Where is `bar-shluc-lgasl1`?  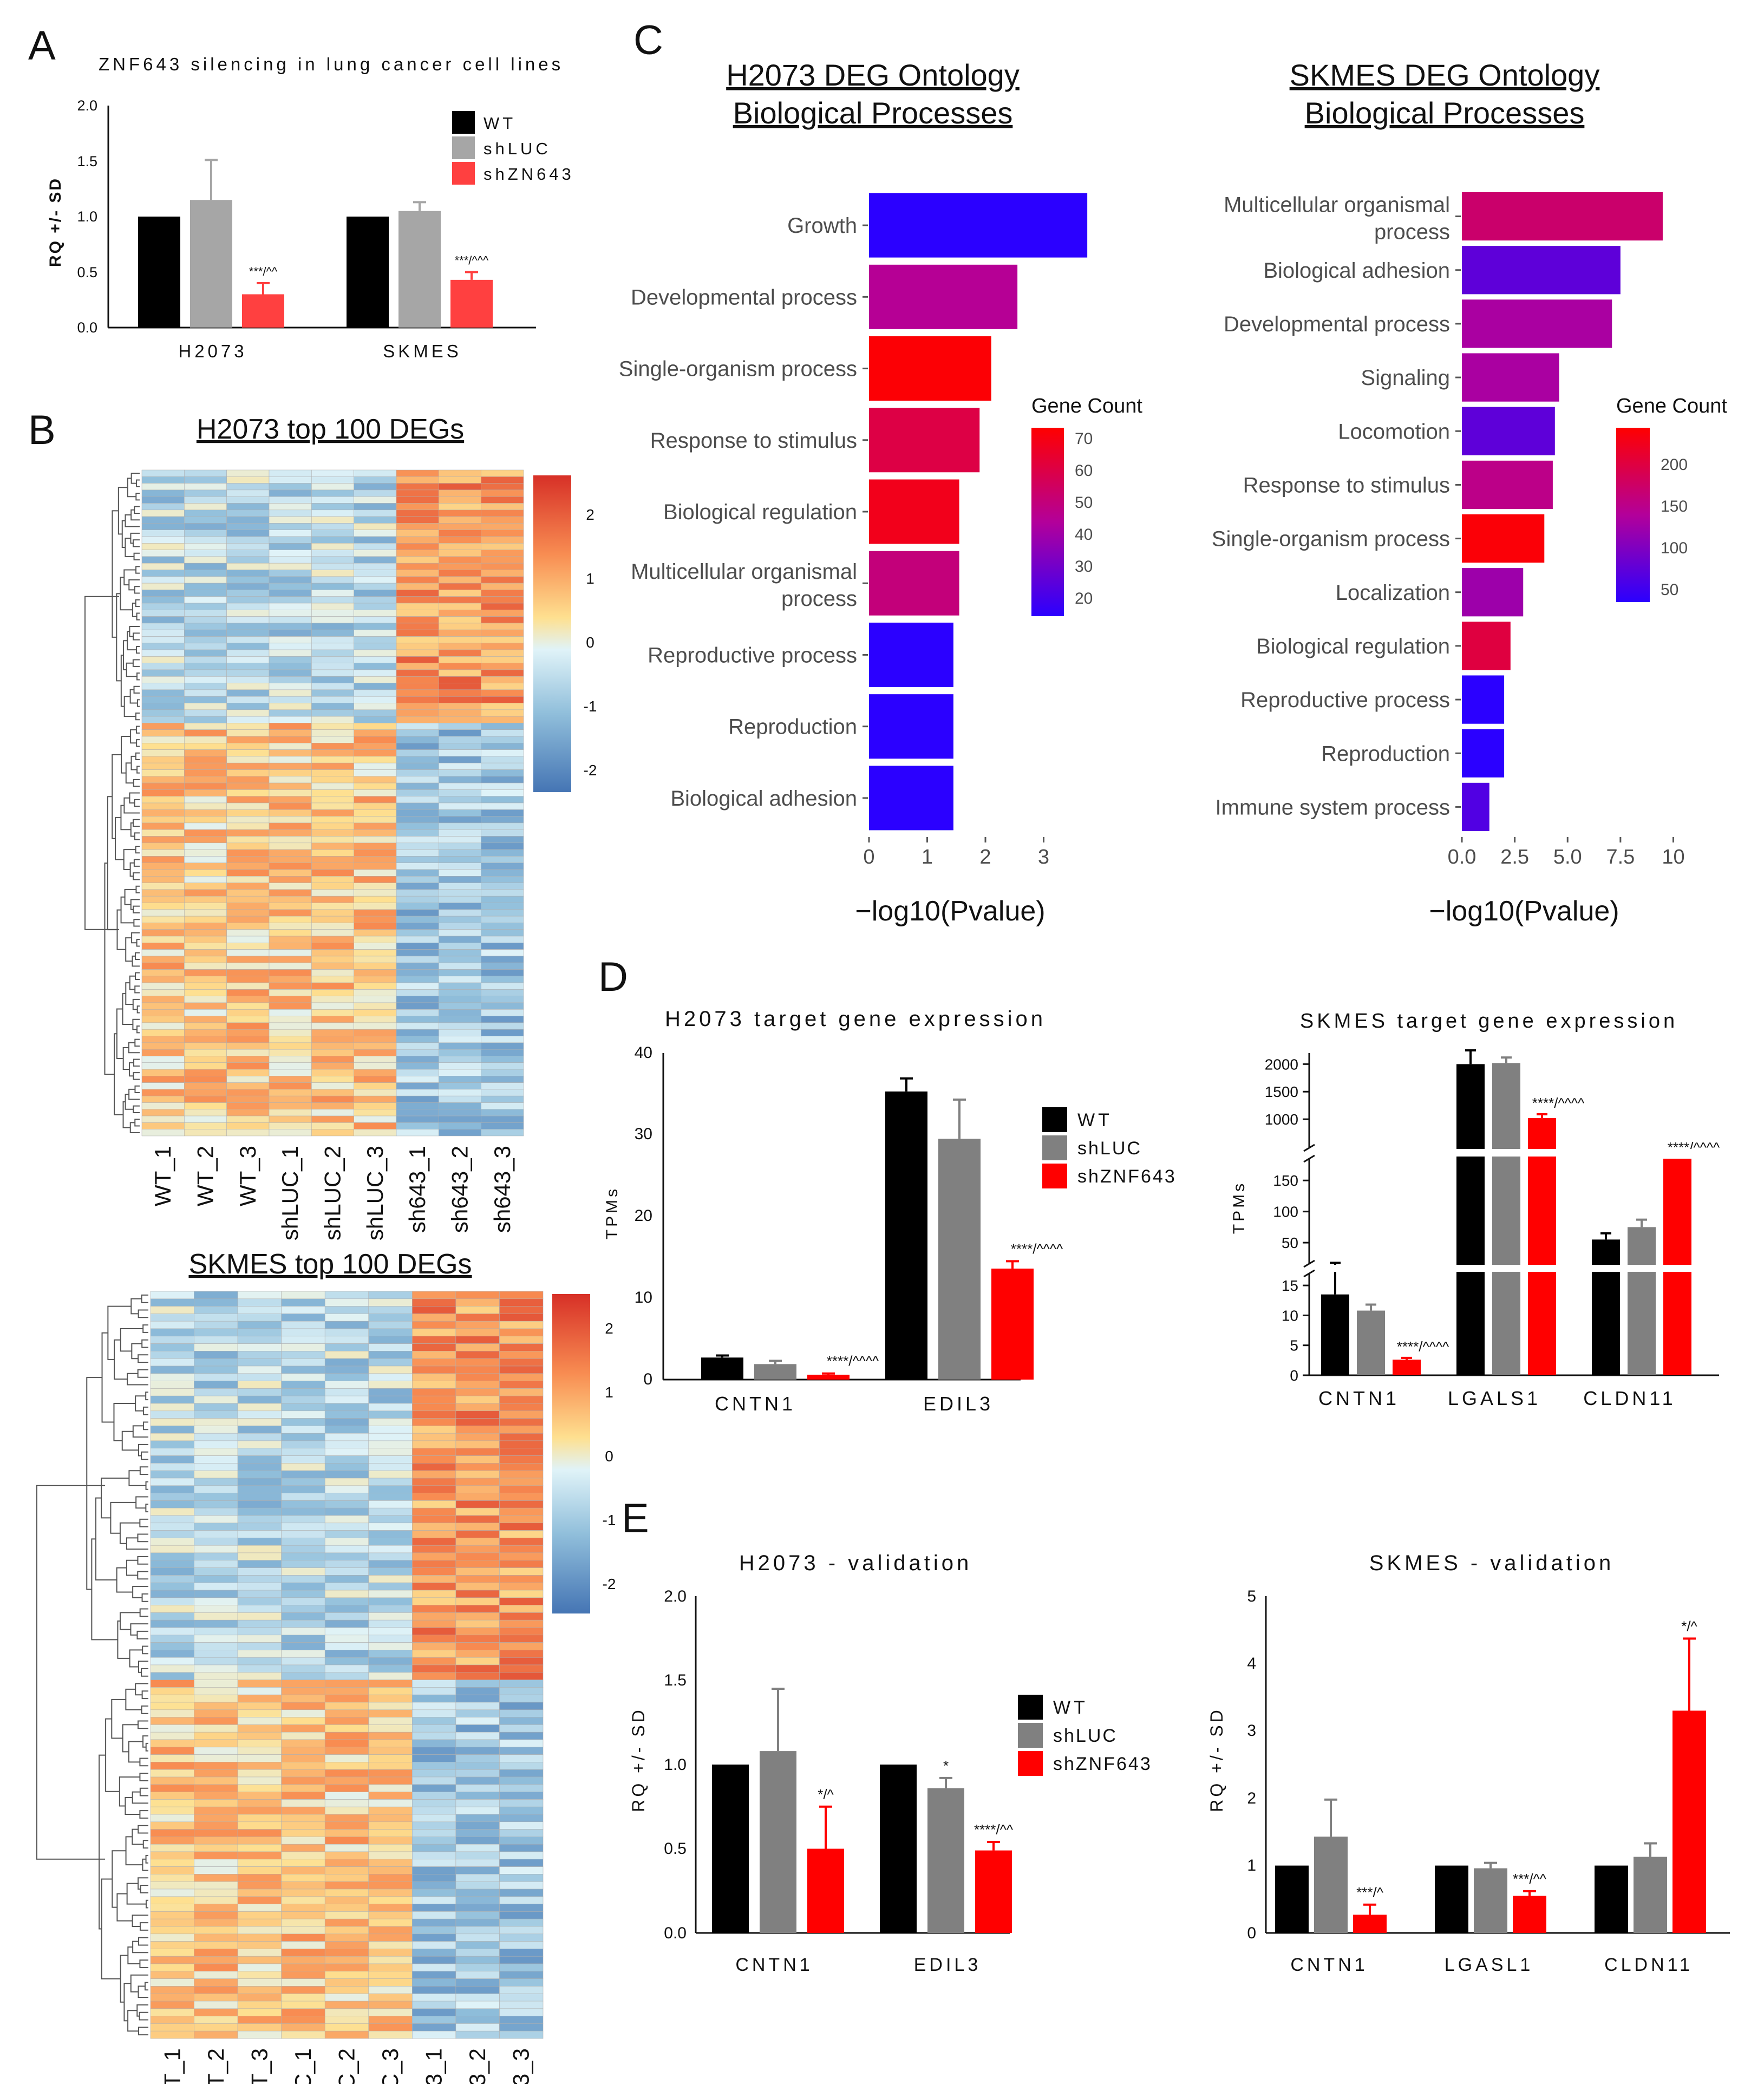 bar-shluc-lgasl1 is located at coordinates (1490, 1900).